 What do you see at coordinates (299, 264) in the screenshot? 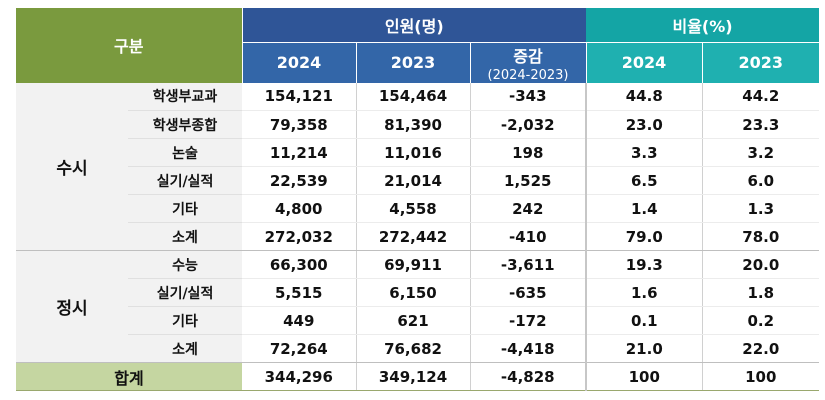
I see `people-2024: 66,300` at bounding box center [299, 264].